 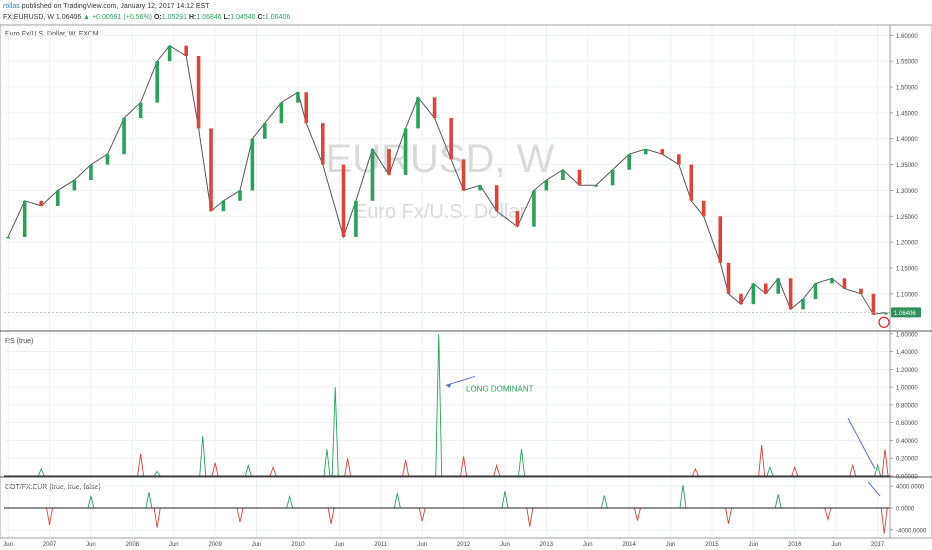 What do you see at coordinates (215, 545) in the screenshot?
I see `x-tick-label: 2009` at bounding box center [215, 545].